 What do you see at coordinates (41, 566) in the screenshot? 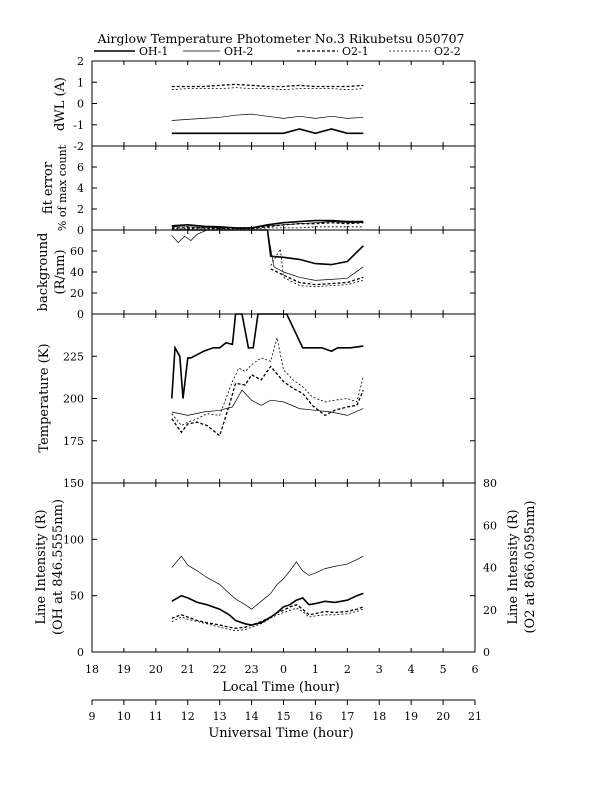
I see `panel-int-ylabel-line-1: Line Intensity (R)` at bounding box center [41, 566].